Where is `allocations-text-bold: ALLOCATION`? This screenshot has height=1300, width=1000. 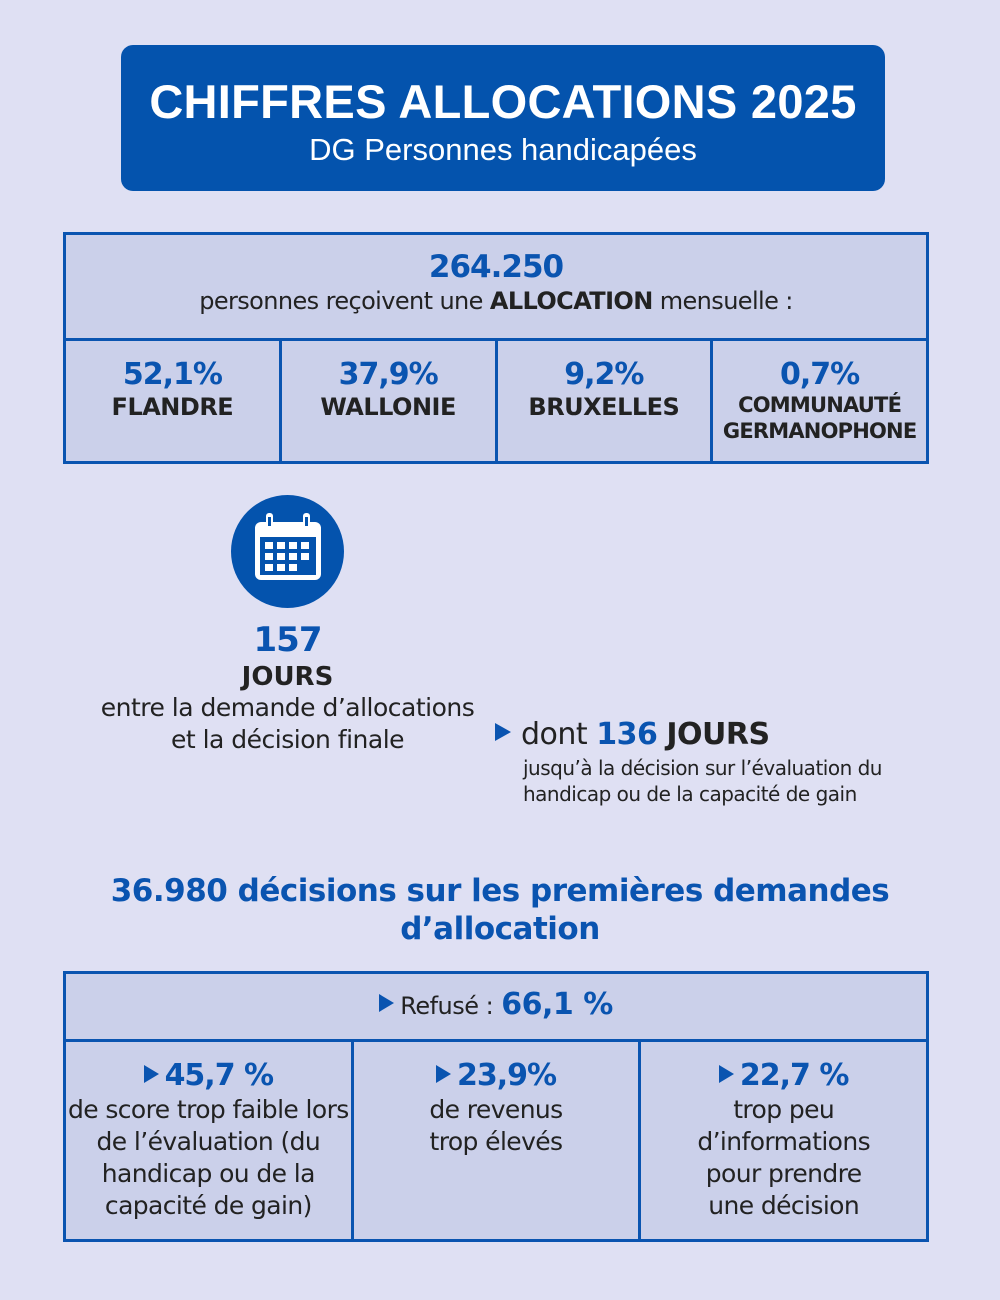
allocations-text-bold: ALLOCATION is located at coordinates (571, 301).